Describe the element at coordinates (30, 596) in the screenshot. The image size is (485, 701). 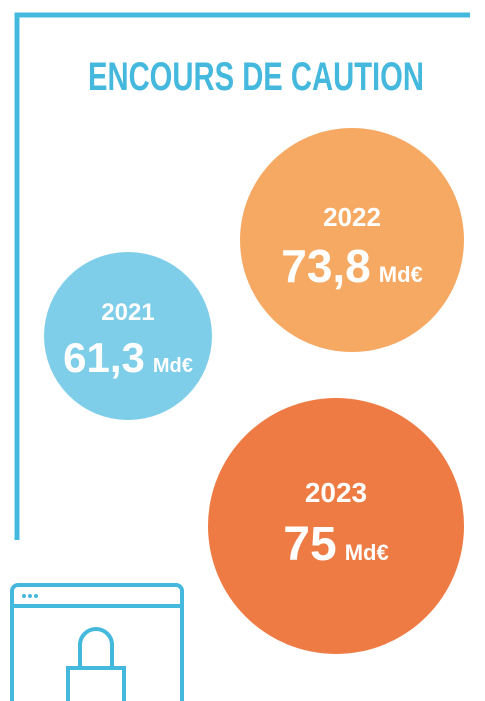
I see `icon-dots` at that location.